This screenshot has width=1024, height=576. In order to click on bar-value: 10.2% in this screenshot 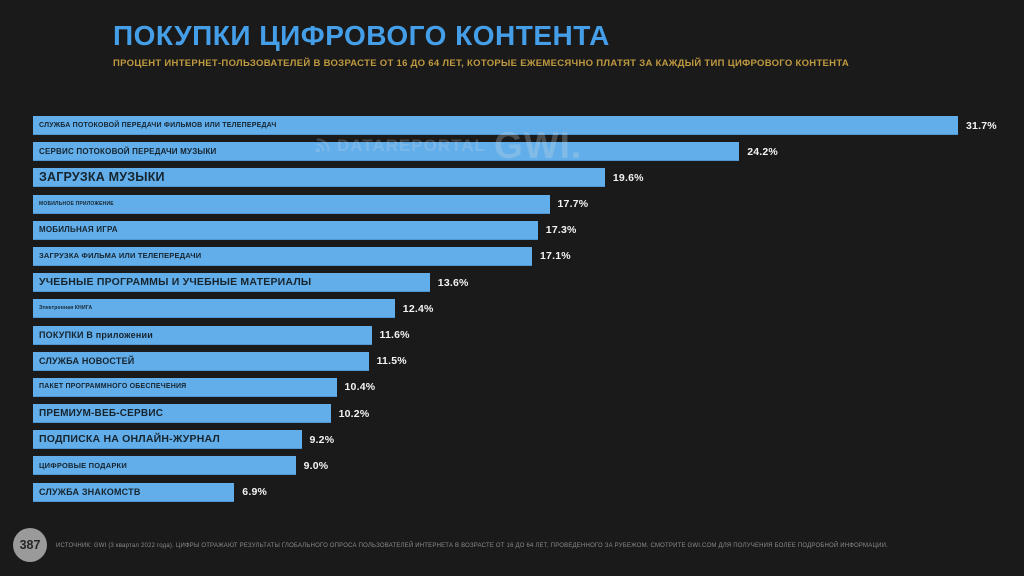, I will do `click(354, 413)`.